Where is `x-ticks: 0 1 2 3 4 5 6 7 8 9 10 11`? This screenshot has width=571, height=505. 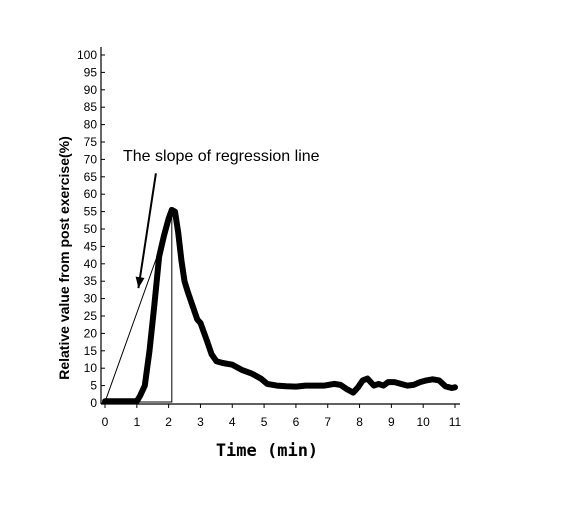 x-ticks: 0 1 2 3 4 5 6 7 8 9 10 11 is located at coordinates (282, 416).